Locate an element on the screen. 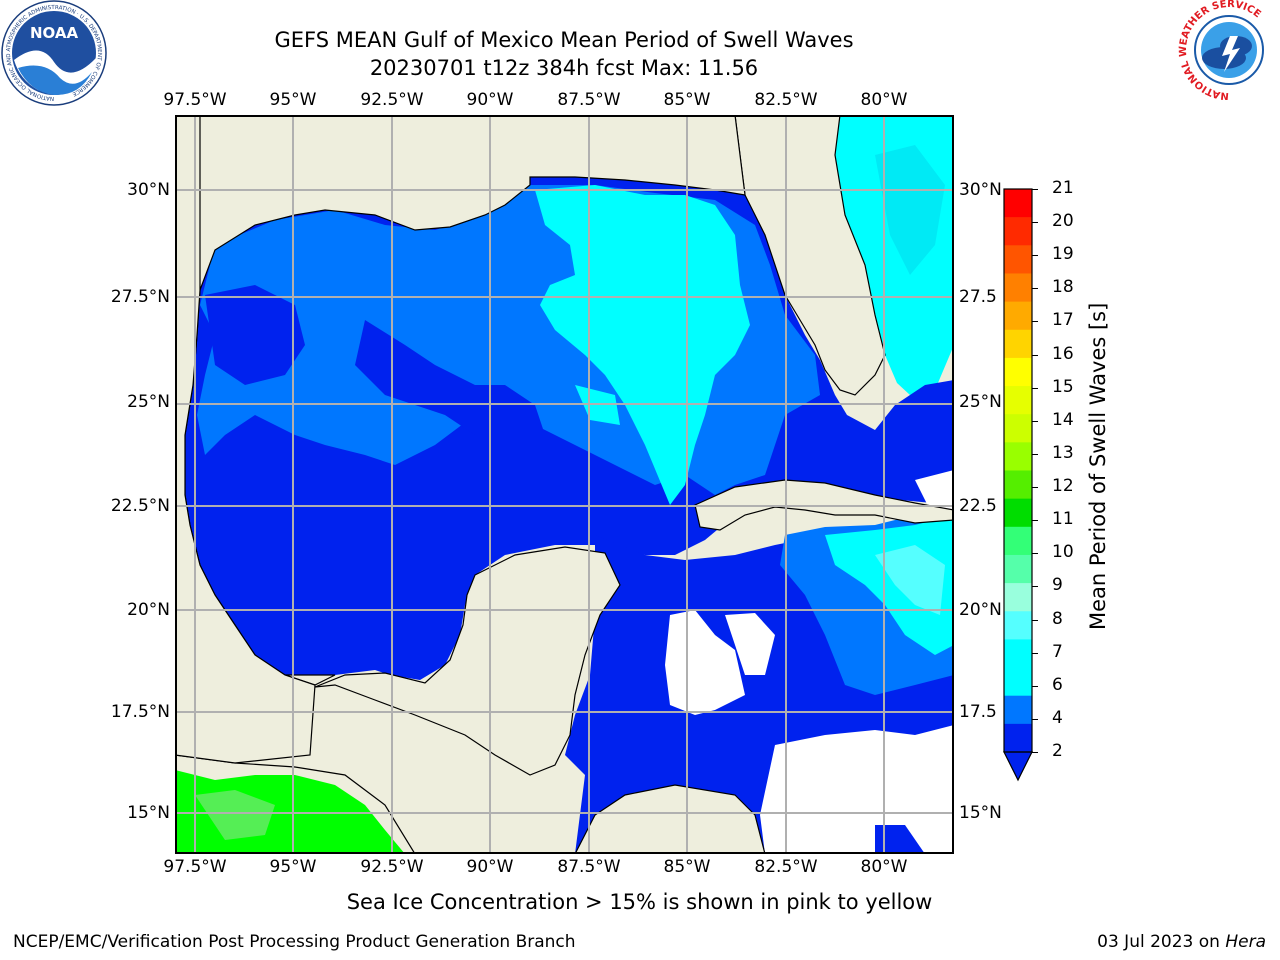 The height and width of the screenshot is (960, 1280). colorbar-tick-label: 21 is located at coordinates (1063, 188).